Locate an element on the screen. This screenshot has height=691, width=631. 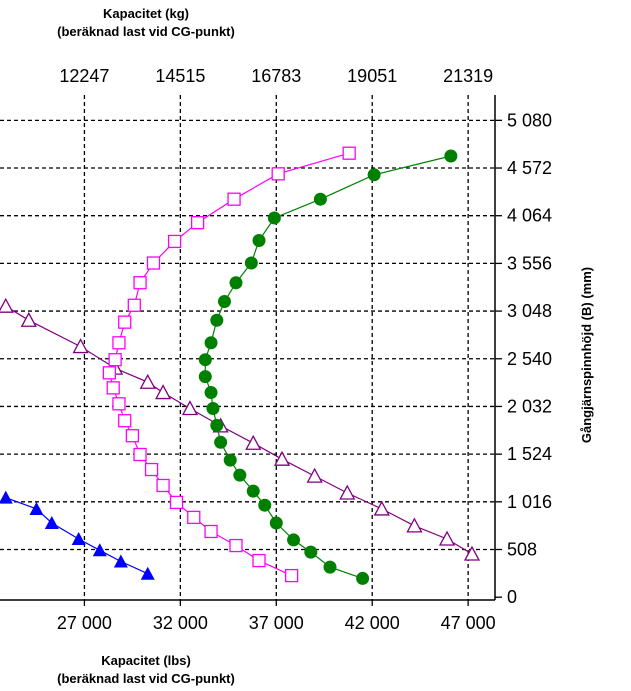
x-top-tick-label: 21319 is located at coordinates (468, 76).